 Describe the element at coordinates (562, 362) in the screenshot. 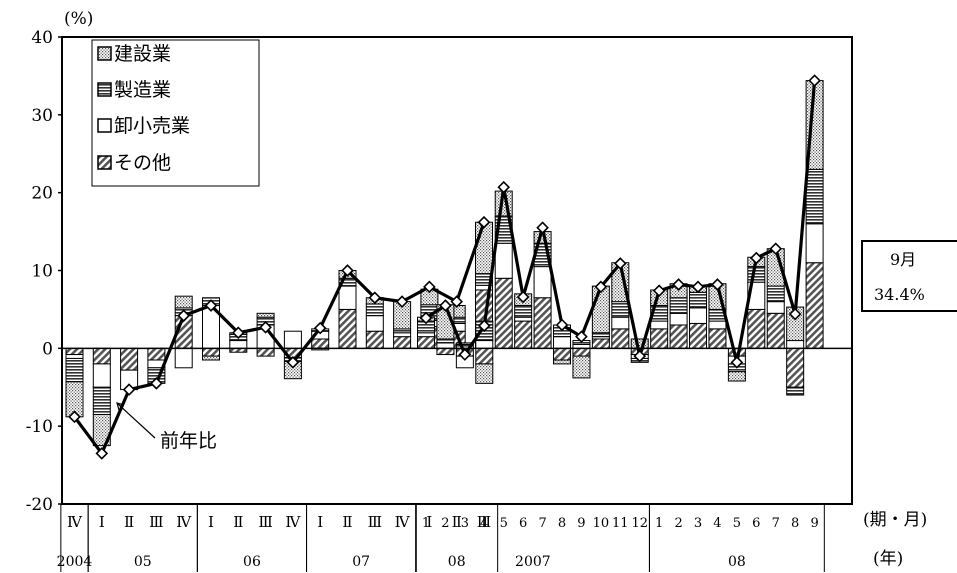

I see `bar-construction-month` at that location.